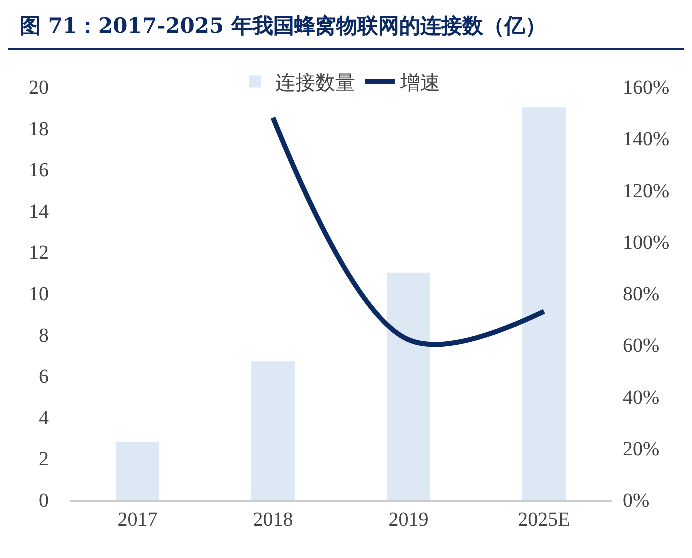  What do you see at coordinates (641, 295) in the screenshot?
I see `y2-tick-label: 80%` at bounding box center [641, 295].